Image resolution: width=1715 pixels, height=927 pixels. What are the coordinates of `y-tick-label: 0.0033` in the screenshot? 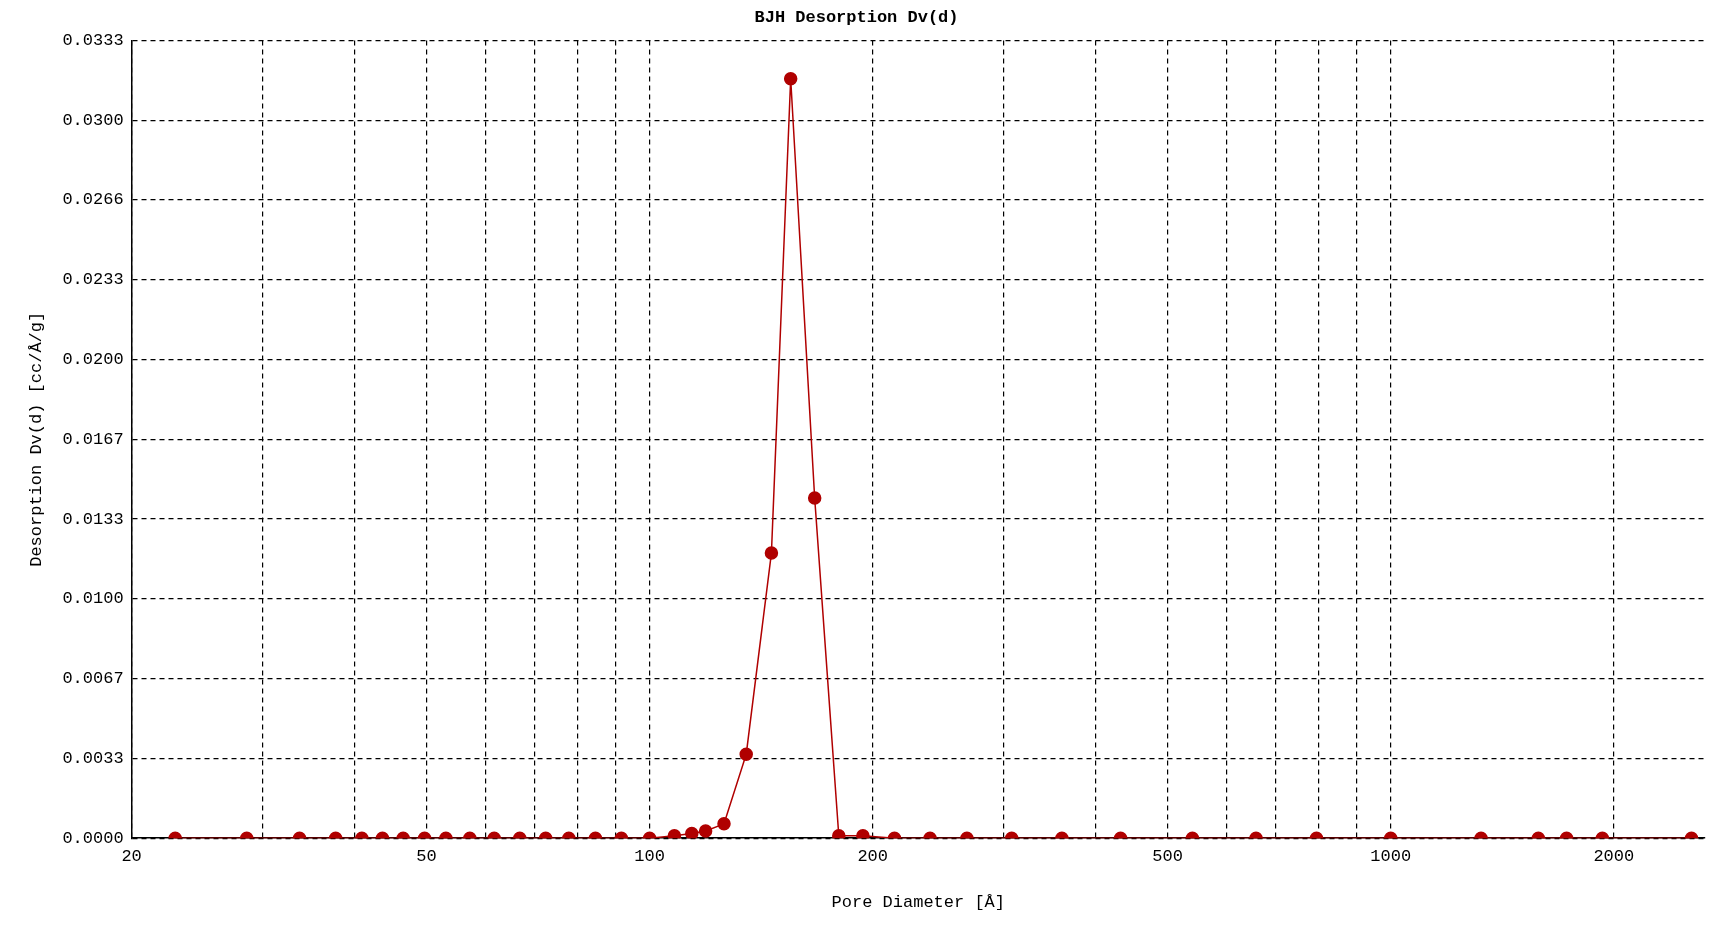 It's located at (93, 758).